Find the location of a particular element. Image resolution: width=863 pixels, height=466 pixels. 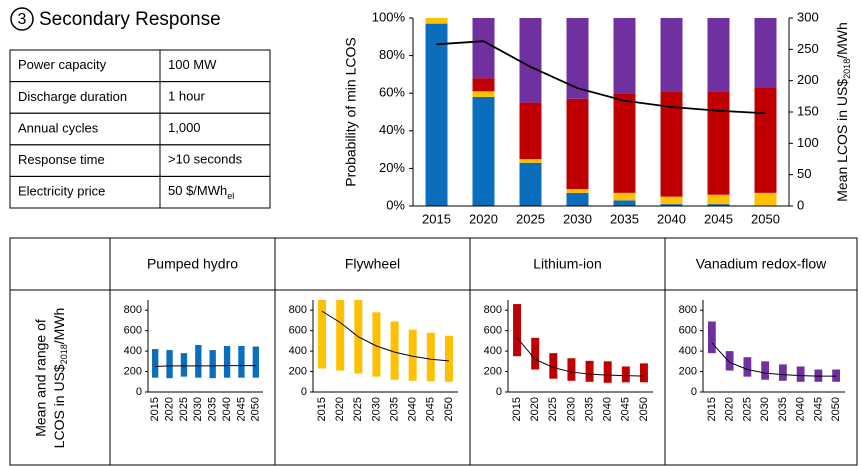

y-tick-label: 0% is located at coordinates (395, 204).